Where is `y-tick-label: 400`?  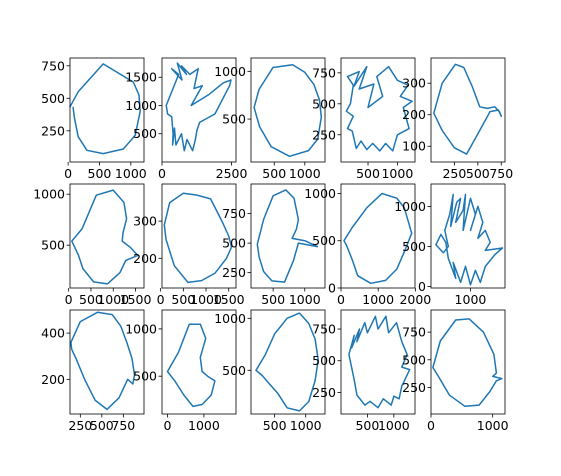 y-tick-label: 400 is located at coordinates (53, 333).